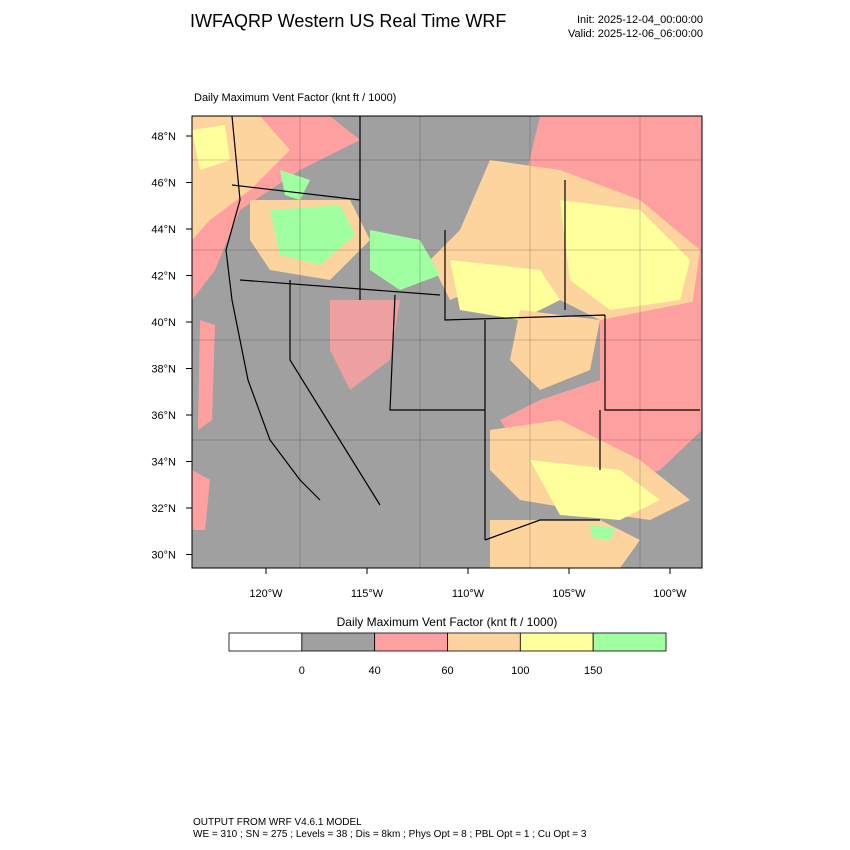  I want to click on colorbar-label: 0, so click(302, 671).